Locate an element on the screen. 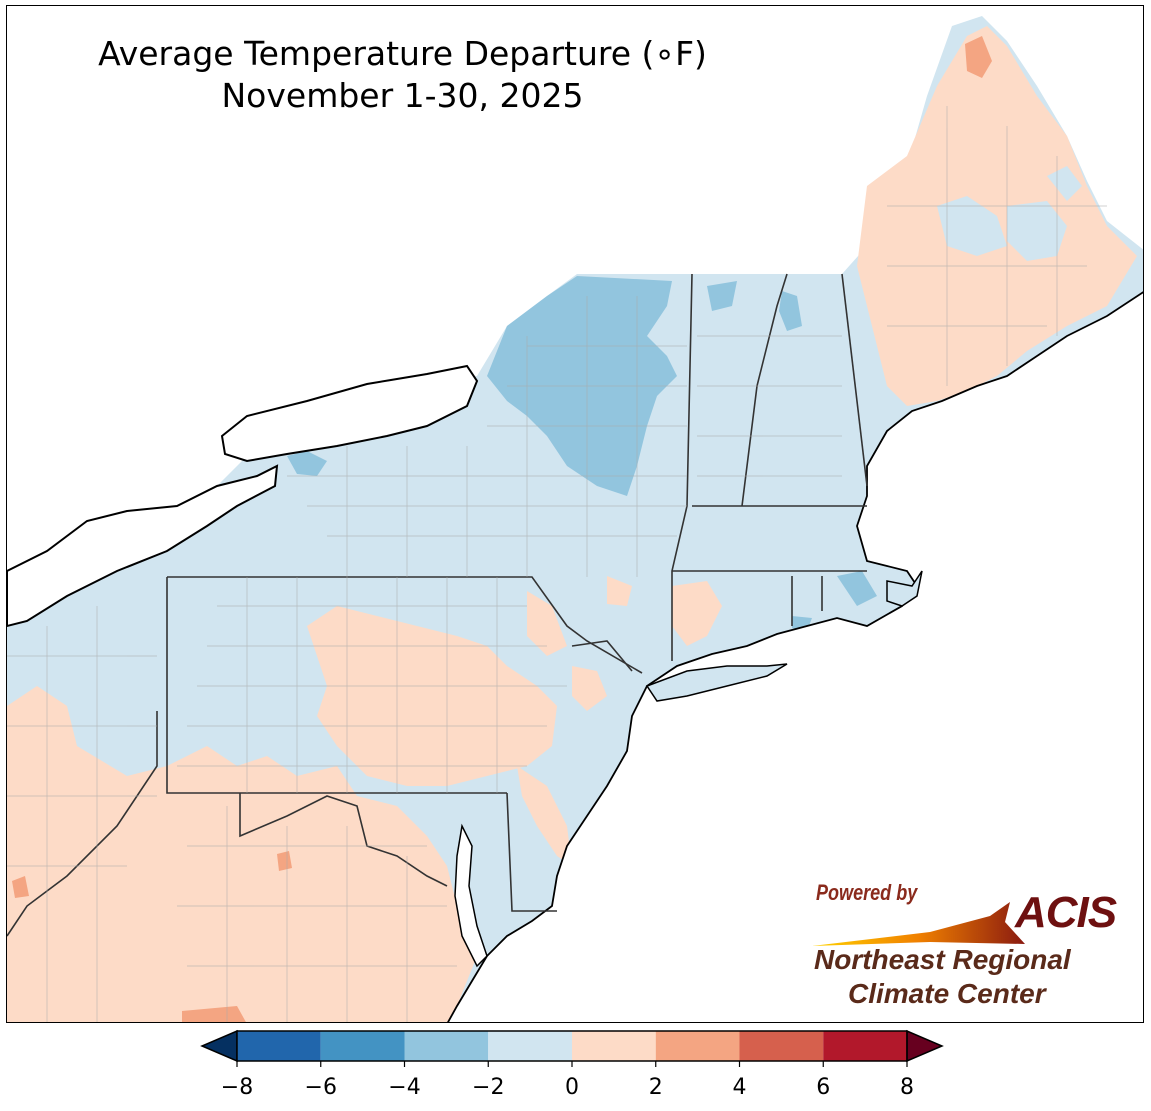 This screenshot has height=1111, width=1151. map-title: Average Temperature Departure (∘F) is located at coordinates (402, 53).